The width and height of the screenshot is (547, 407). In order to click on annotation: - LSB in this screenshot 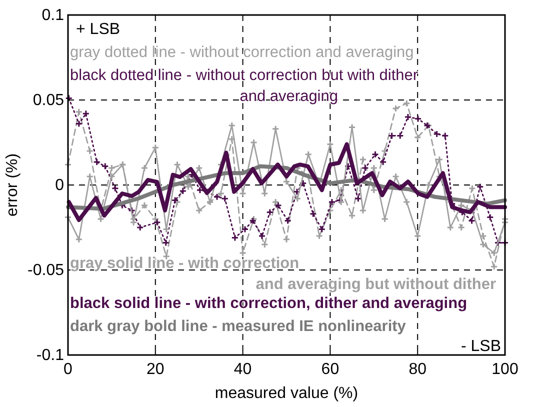, I will do `click(480, 346)`.